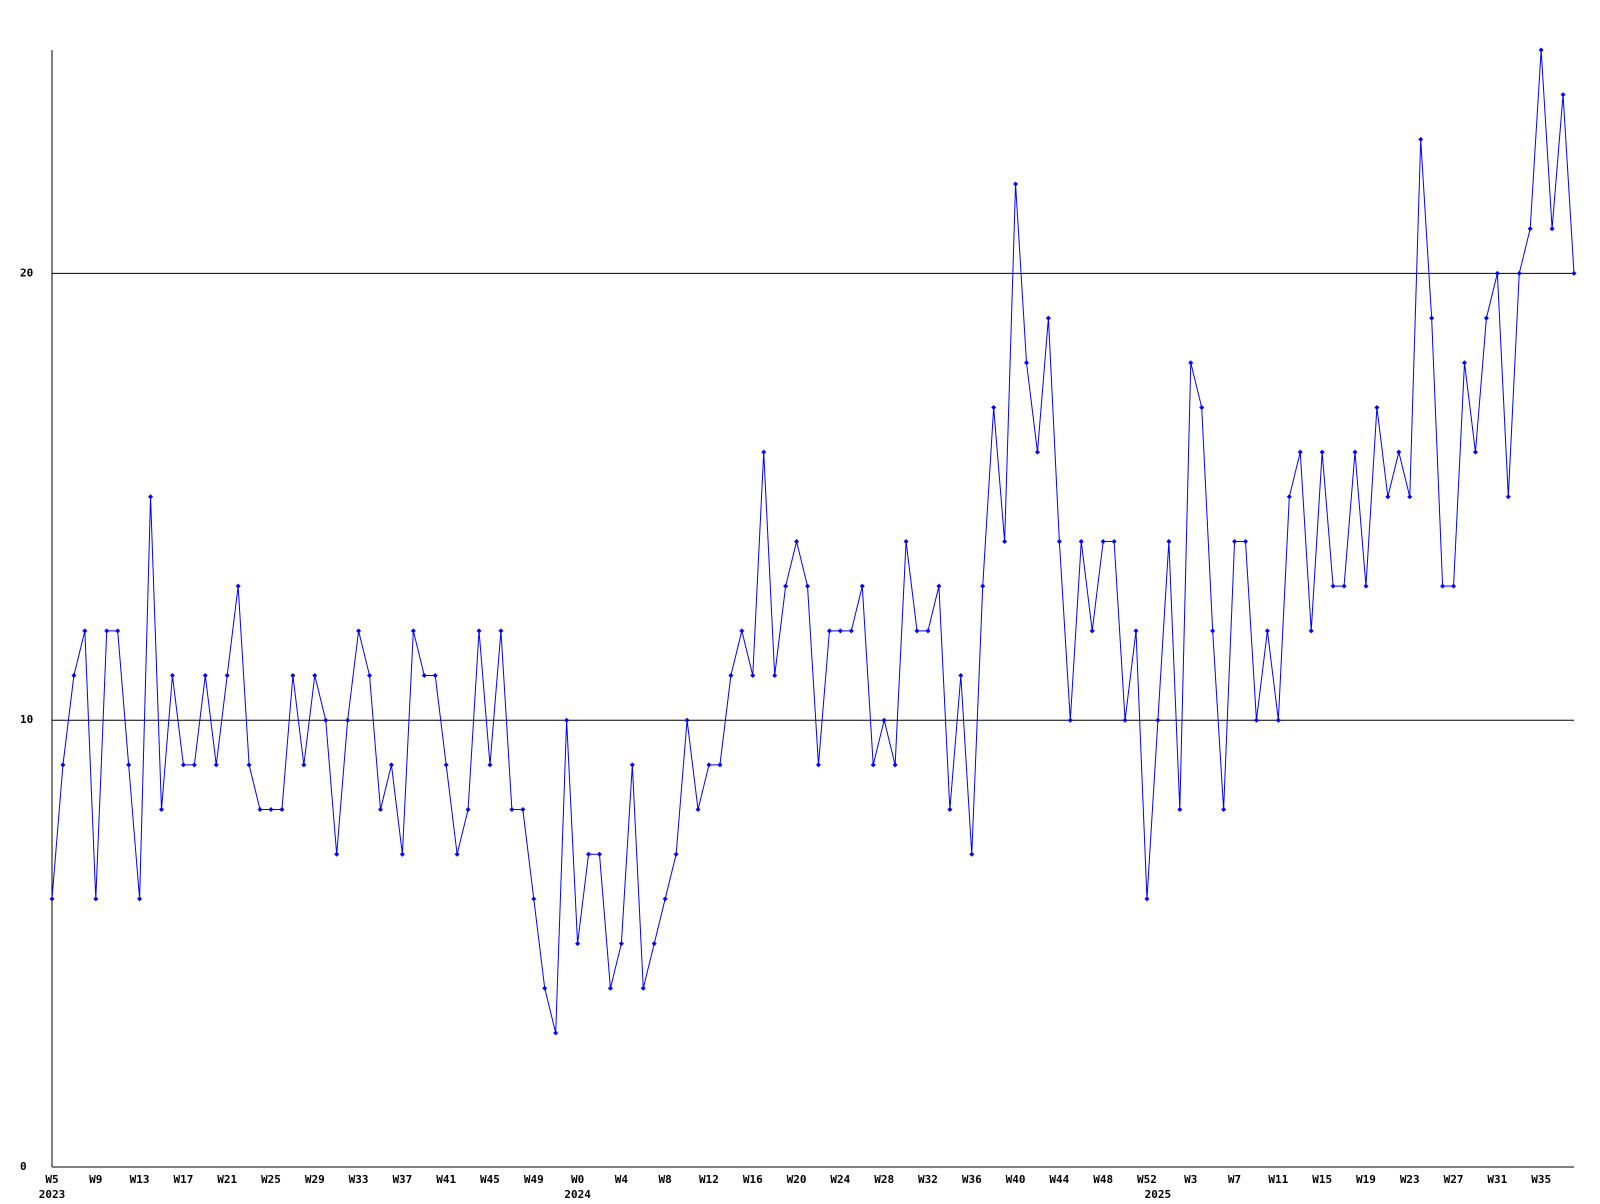 The height and width of the screenshot is (1204, 1600). I want to click on x-tick-label: W35, so click(1541, 1179).